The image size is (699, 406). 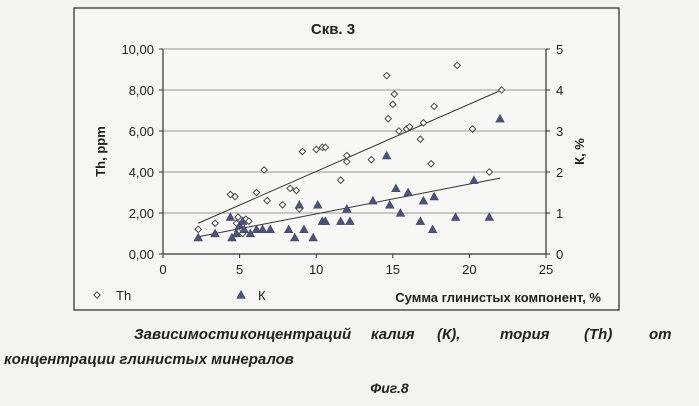 I want to click on y-right-tick-label: 3, so click(x=559, y=131).